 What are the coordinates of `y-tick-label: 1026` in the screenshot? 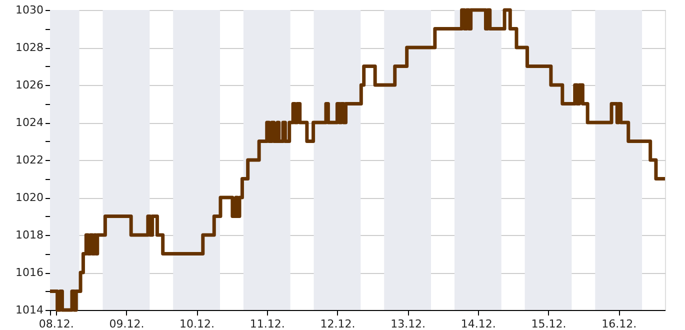 It's located at (30, 85).